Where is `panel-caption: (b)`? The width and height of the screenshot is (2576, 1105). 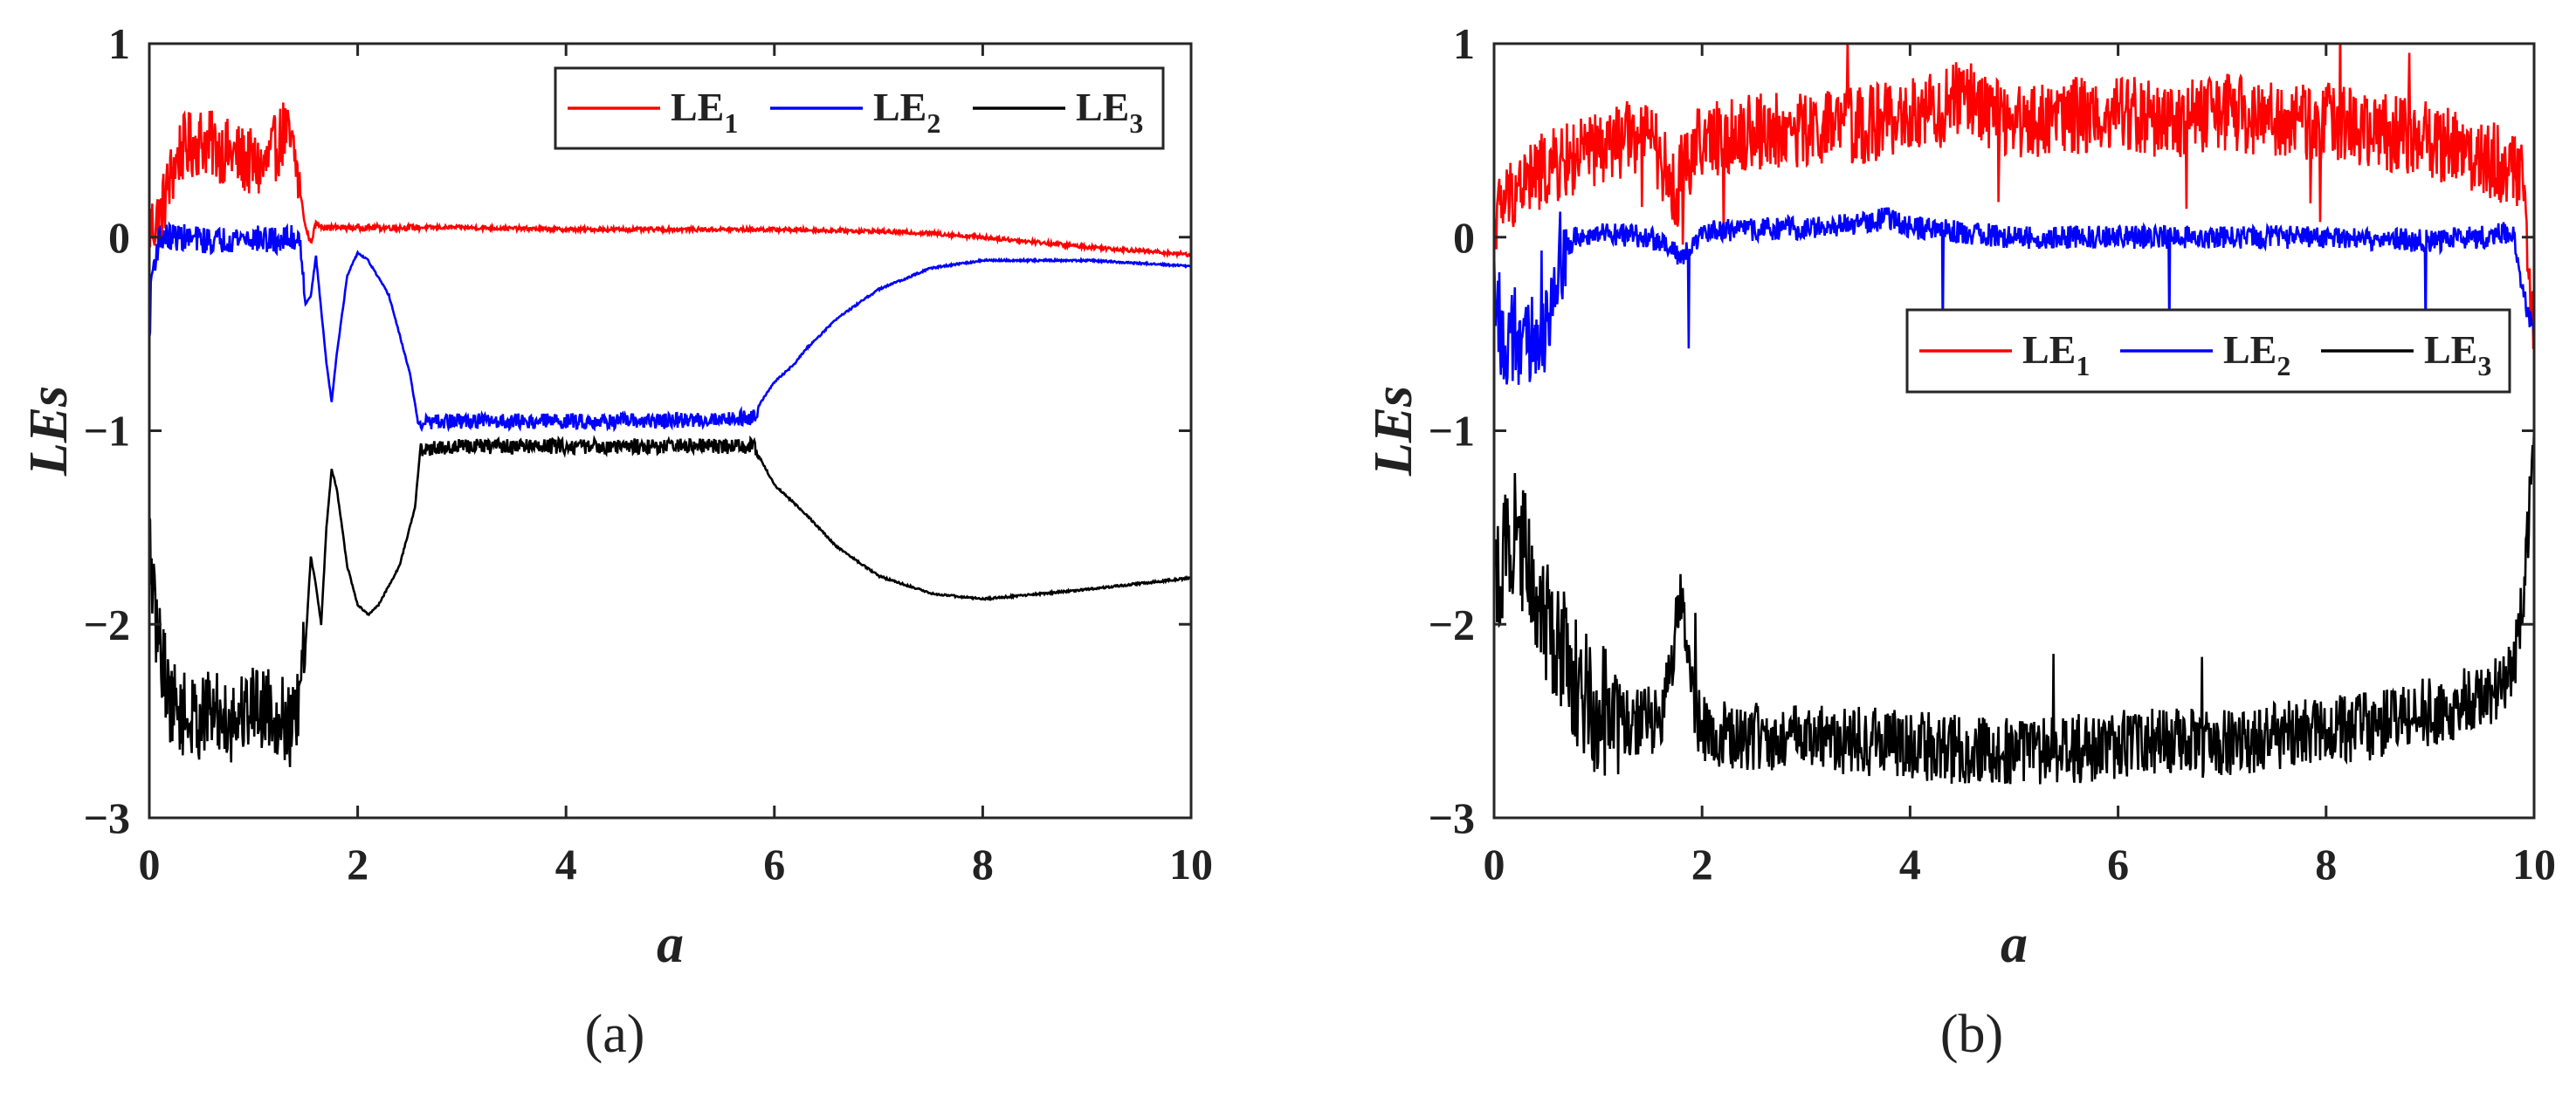
panel-caption: (b) is located at coordinates (1971, 1034).